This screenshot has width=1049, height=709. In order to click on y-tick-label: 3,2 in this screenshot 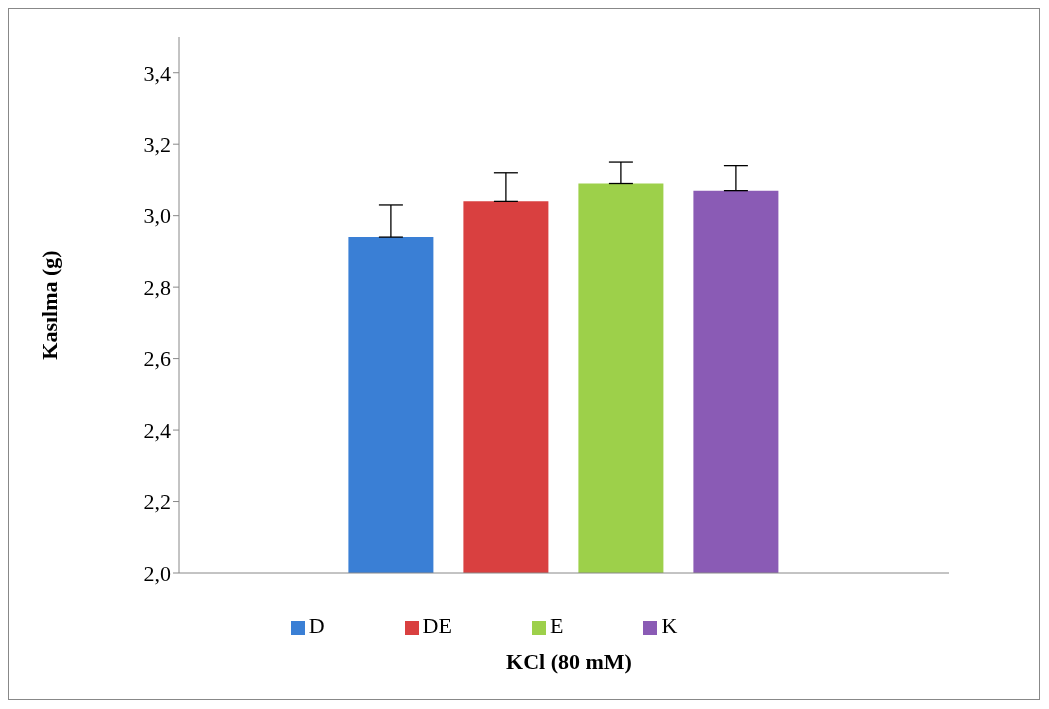, I will do `click(157, 145)`.